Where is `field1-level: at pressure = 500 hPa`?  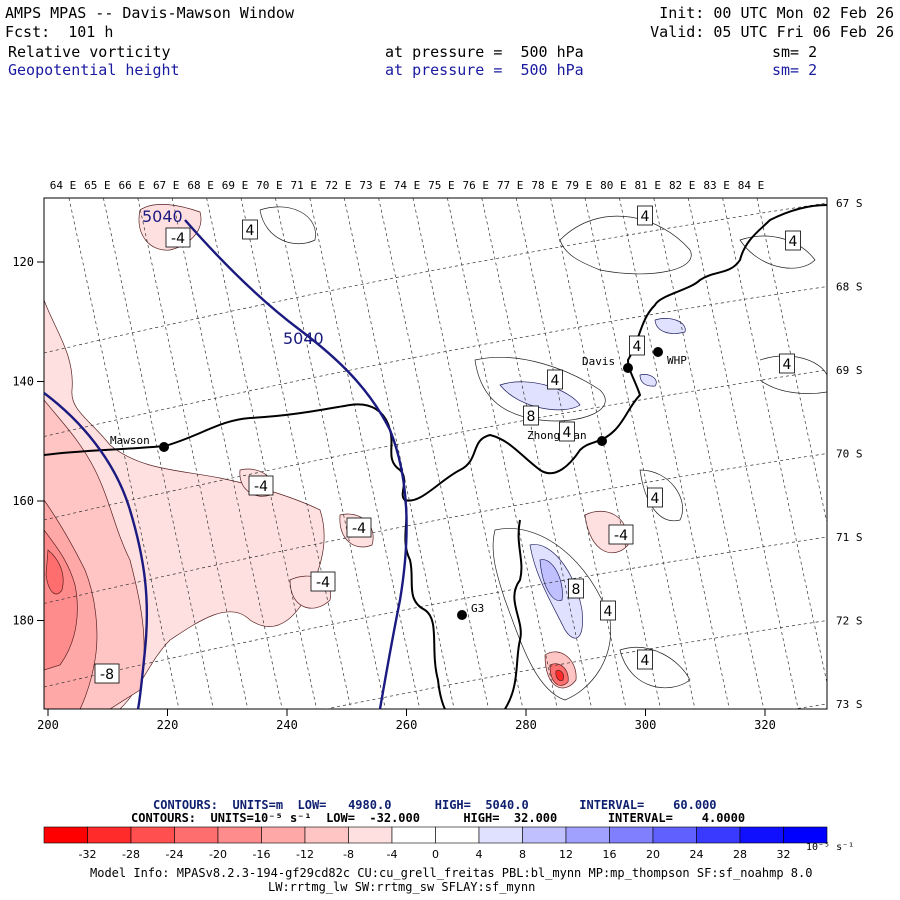 field1-level: at pressure = 500 hPa is located at coordinates (484, 52).